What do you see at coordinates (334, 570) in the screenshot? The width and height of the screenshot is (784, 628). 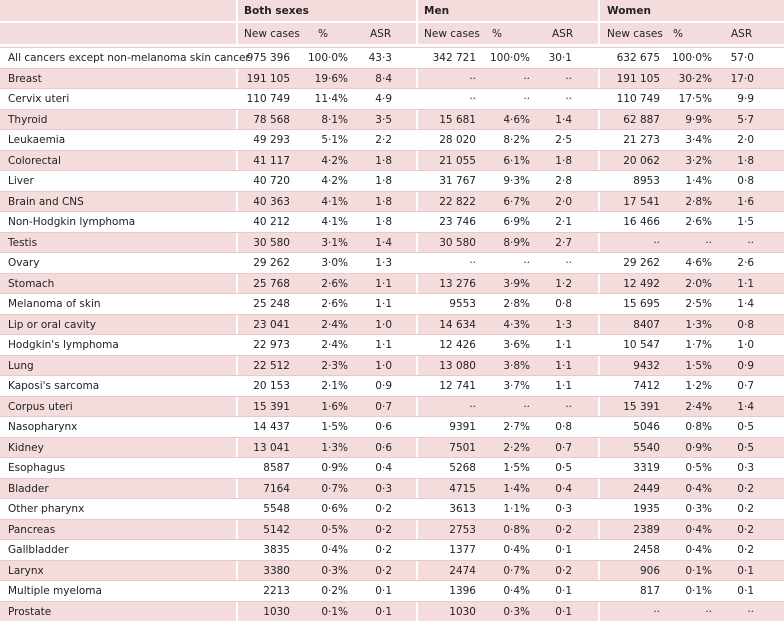 I see `table-cell: 0·3%` at bounding box center [334, 570].